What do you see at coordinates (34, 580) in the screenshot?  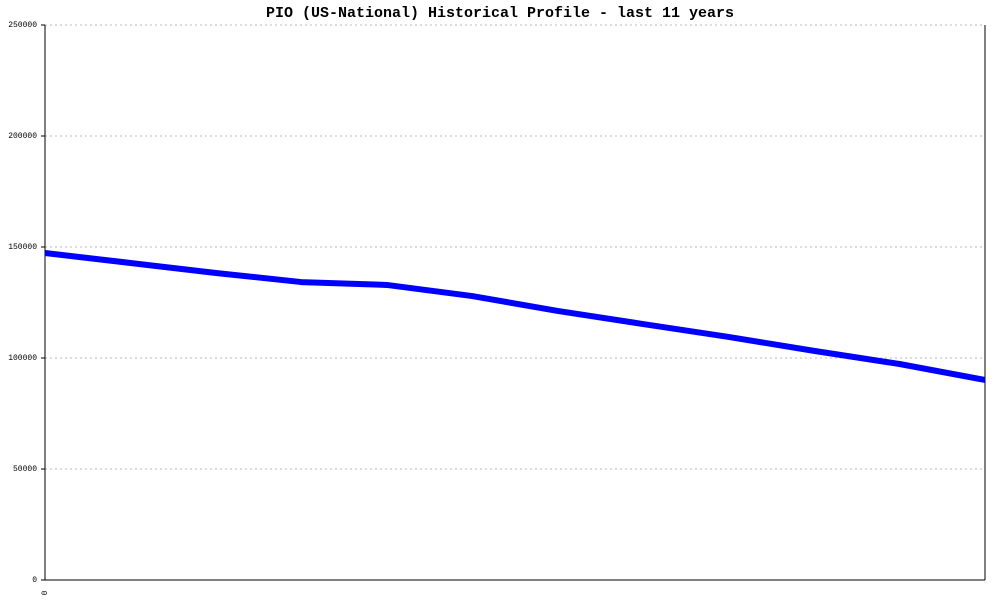 I see `y-tick-label: 0` at bounding box center [34, 580].